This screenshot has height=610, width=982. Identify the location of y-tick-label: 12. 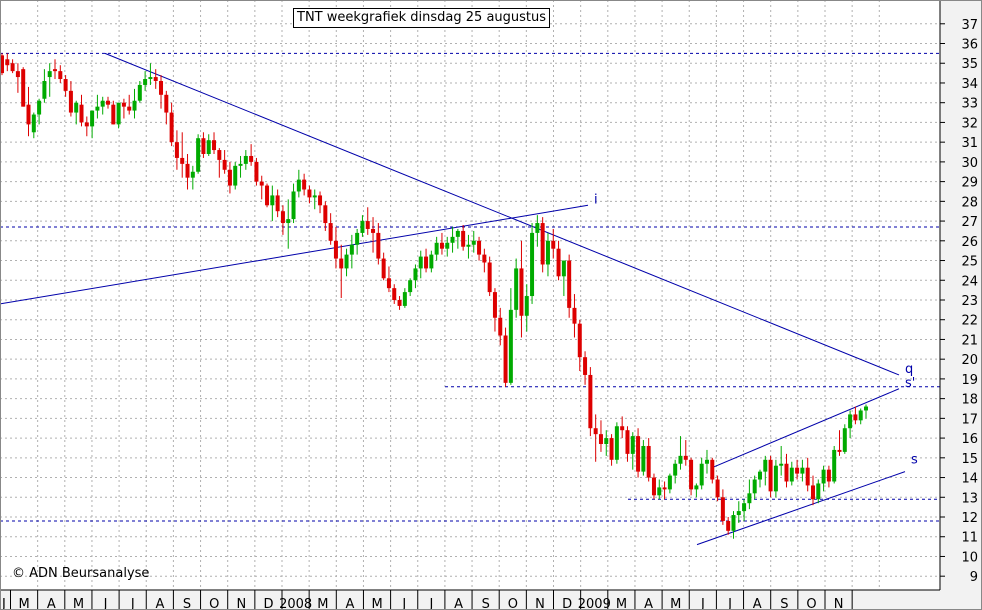
(969, 518).